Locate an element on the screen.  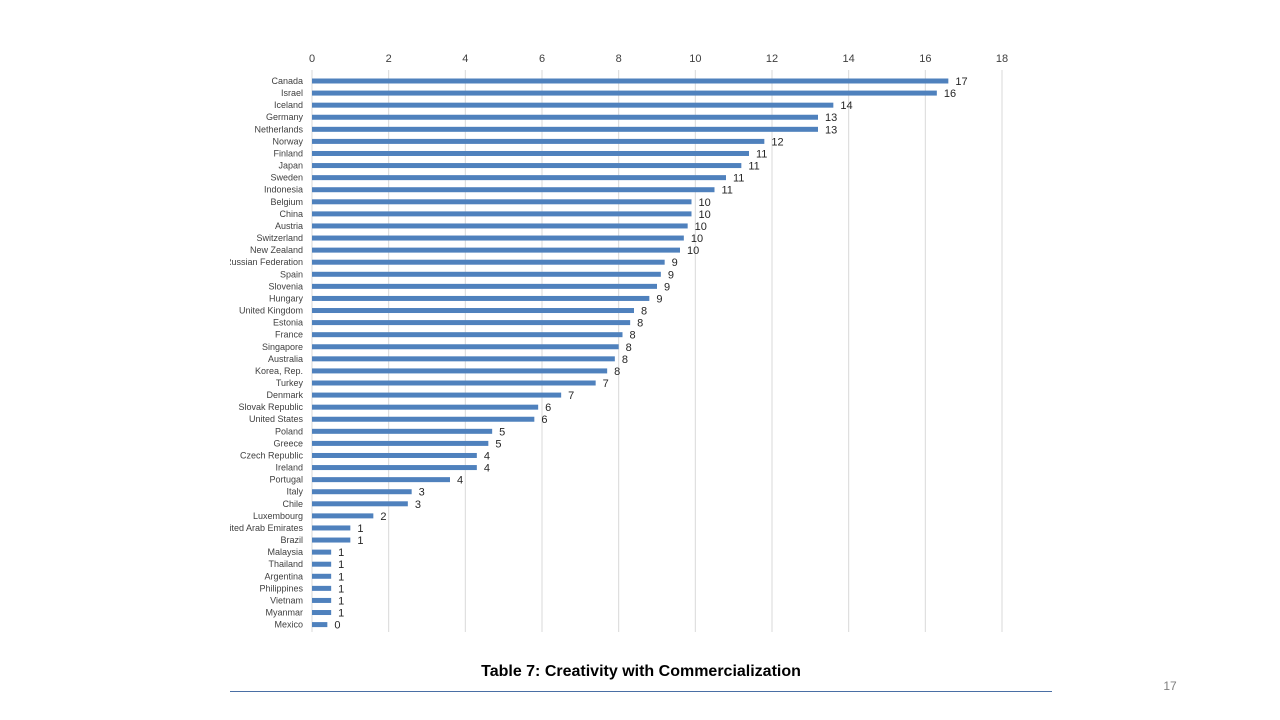
category-label: Argentina is located at coordinates (283, 576).